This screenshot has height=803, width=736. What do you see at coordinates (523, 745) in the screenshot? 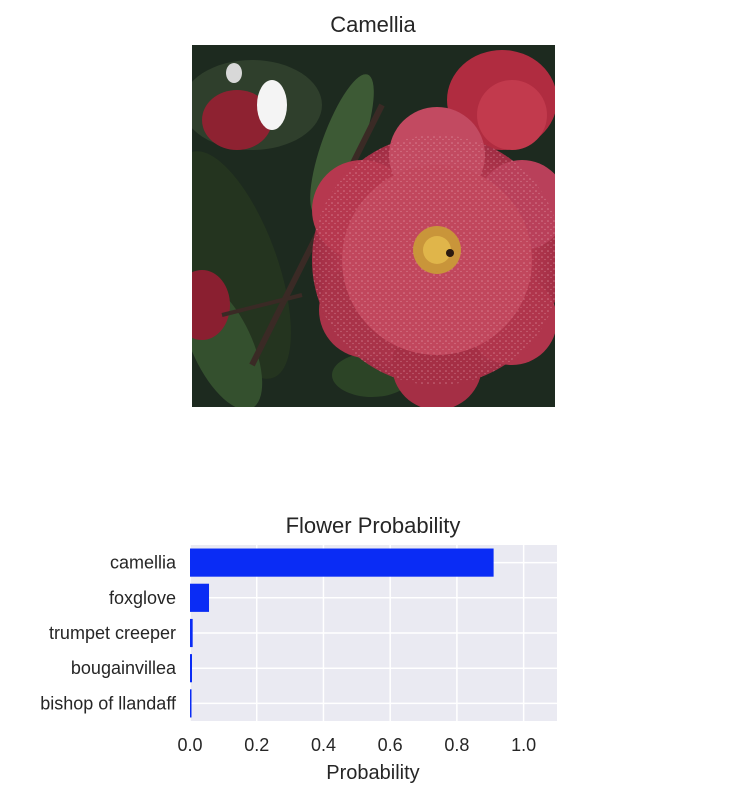
I see `x-tick-label: 1.0` at bounding box center [523, 745].